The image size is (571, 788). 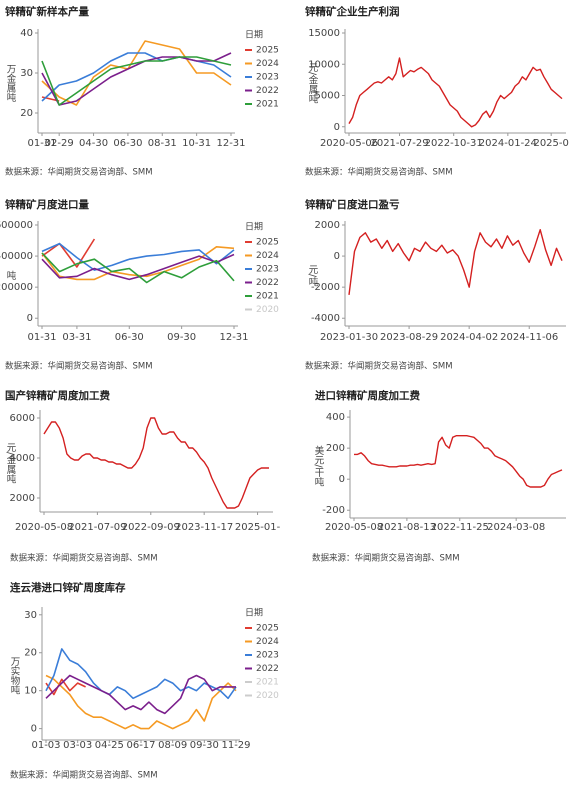 I want to click on chart-title: 进口锌精矿周度加工费, so click(x=367, y=395).